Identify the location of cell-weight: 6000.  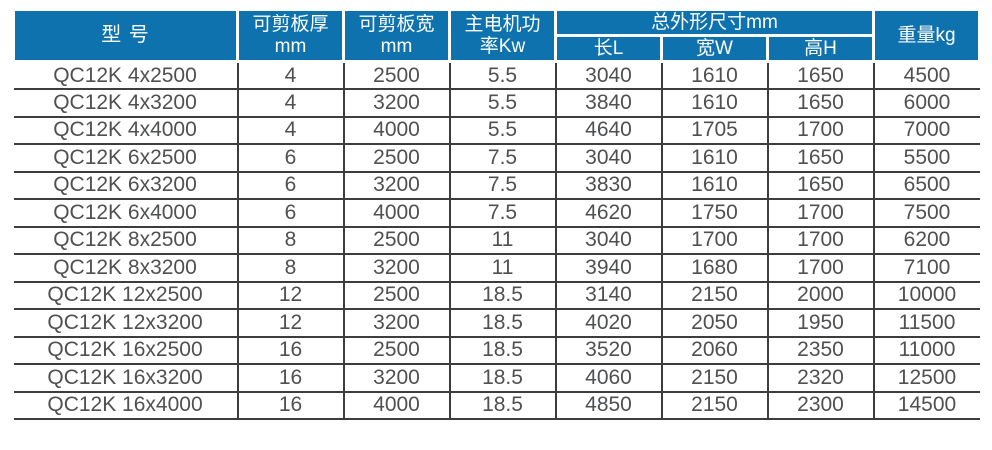
(926, 103).